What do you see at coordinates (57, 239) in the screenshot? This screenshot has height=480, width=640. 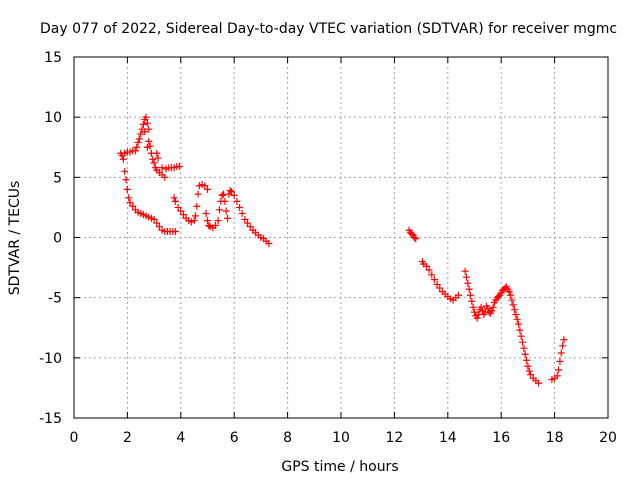 I see `y-tick-label: 0` at bounding box center [57, 239].